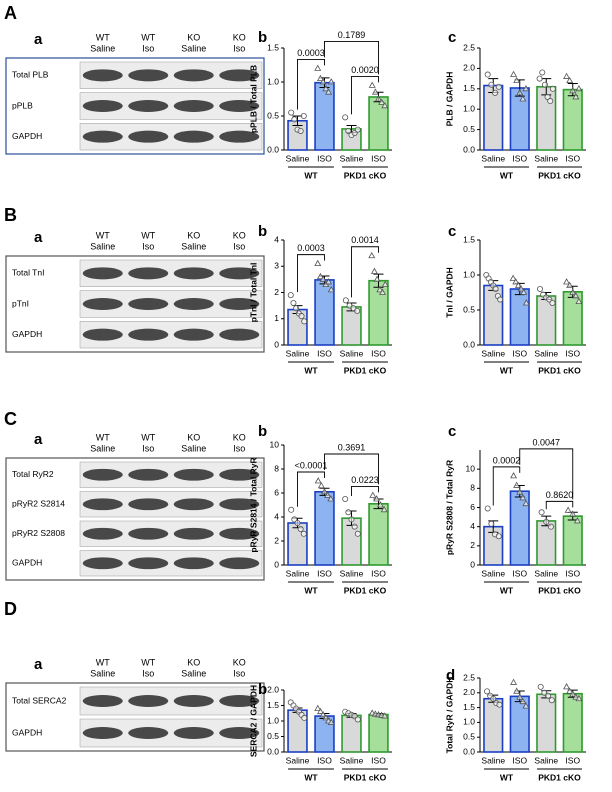 Image resolution: width=612 pixels, height=792 pixels. Describe the element at coordinates (262, 37) in the screenshot. I see `chart-label: b` at that location.